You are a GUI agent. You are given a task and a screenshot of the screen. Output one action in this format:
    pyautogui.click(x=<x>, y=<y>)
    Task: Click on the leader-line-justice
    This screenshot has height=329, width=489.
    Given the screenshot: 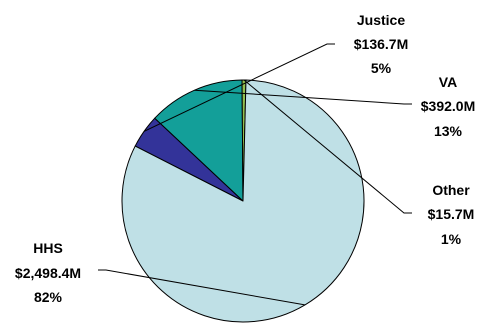 What is the action you would take?
    pyautogui.click(x=239, y=87)
    